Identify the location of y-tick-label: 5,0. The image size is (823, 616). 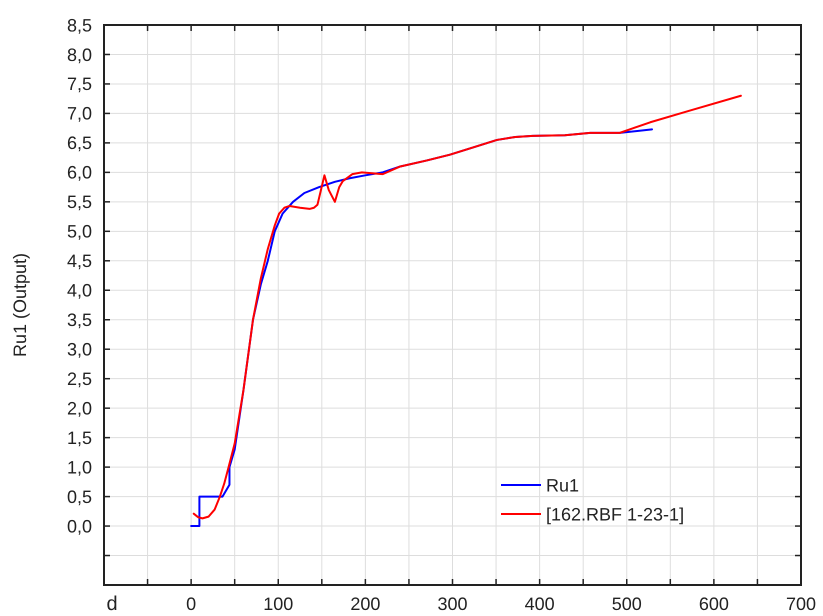
(79, 232).